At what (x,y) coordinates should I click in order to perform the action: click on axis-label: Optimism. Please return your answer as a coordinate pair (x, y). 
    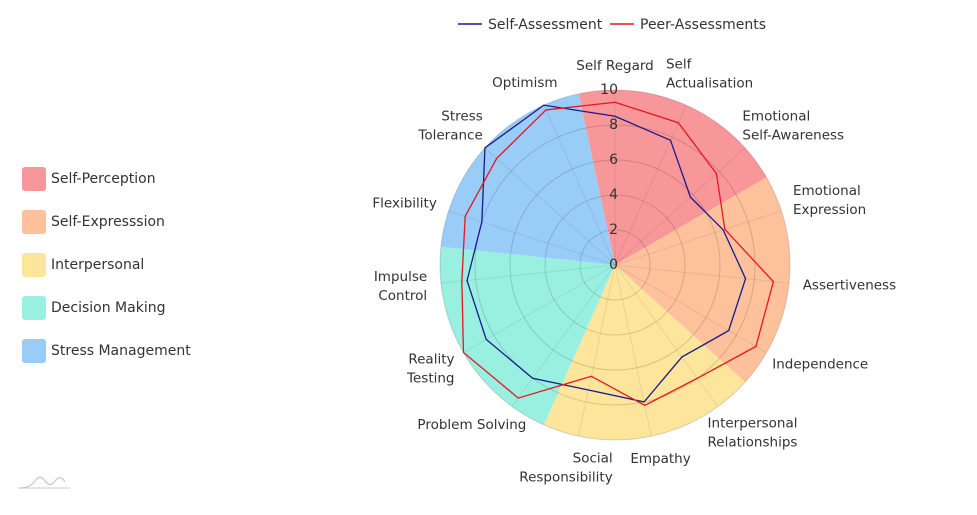
    Looking at the image, I should click on (525, 83).